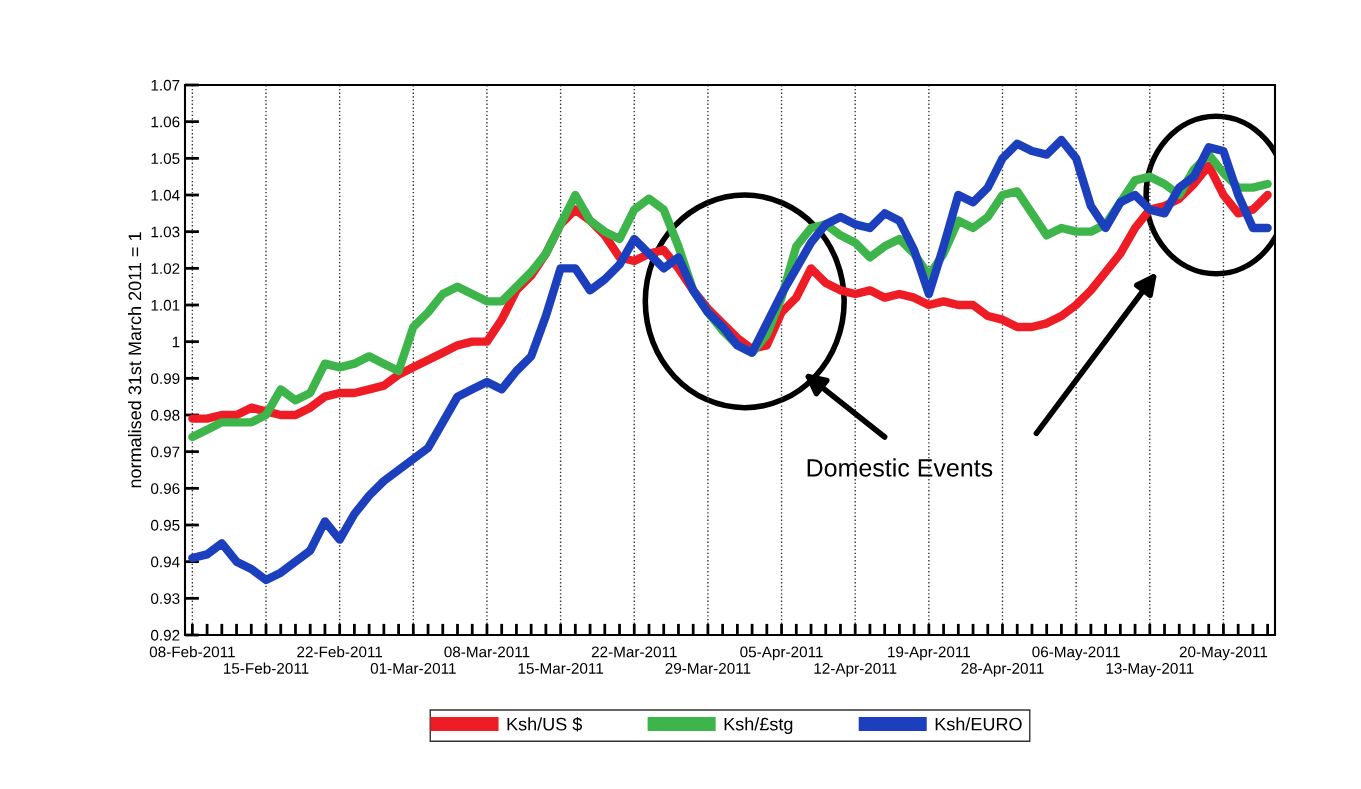  What do you see at coordinates (413, 668) in the screenshot?
I see `x-tick-label: 01-Mar-2011` at bounding box center [413, 668].